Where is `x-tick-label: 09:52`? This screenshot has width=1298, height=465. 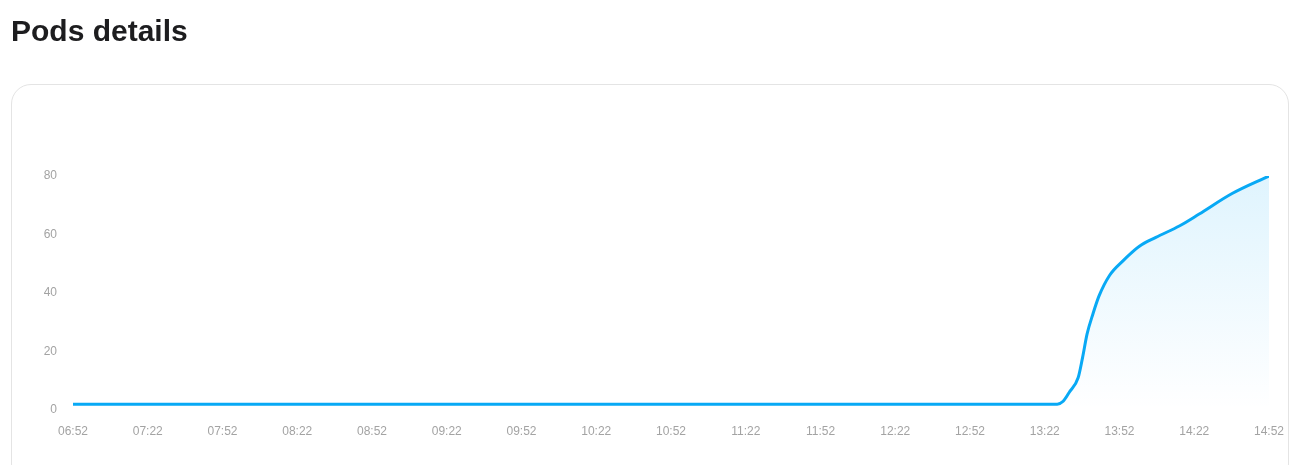
x-tick-label: 09:52 is located at coordinates (521, 430).